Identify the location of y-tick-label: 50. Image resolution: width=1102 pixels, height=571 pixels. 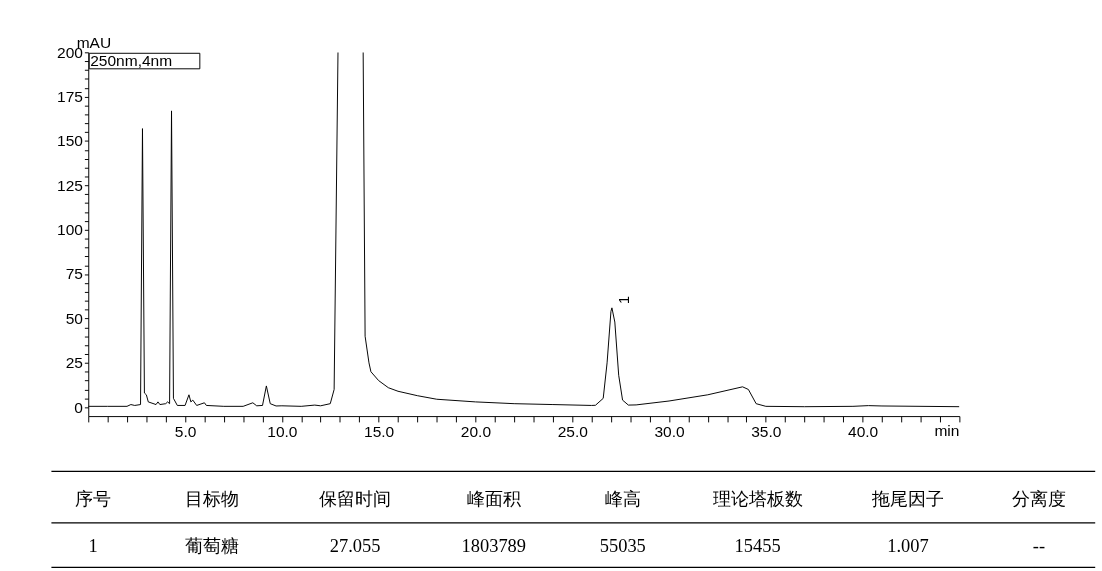
(74, 318).